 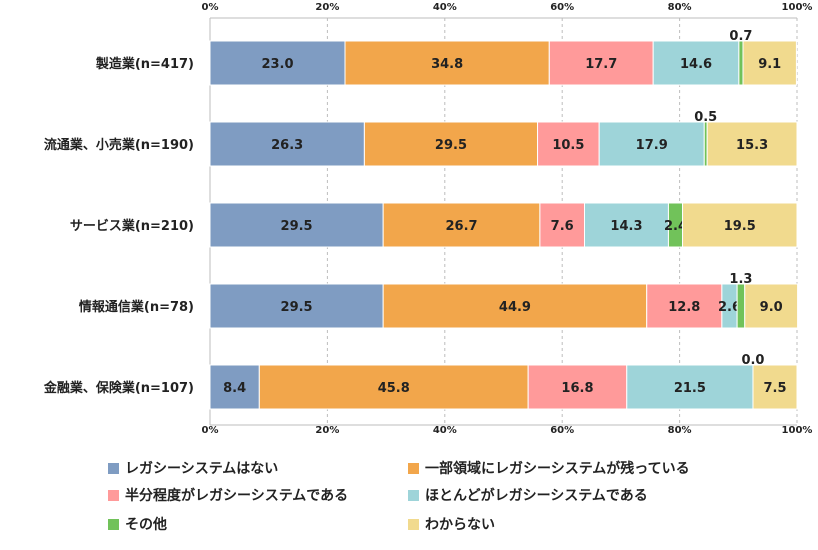 What do you see at coordinates (752, 360) in the screenshot?
I see `data-label: 0.0` at bounding box center [752, 360].